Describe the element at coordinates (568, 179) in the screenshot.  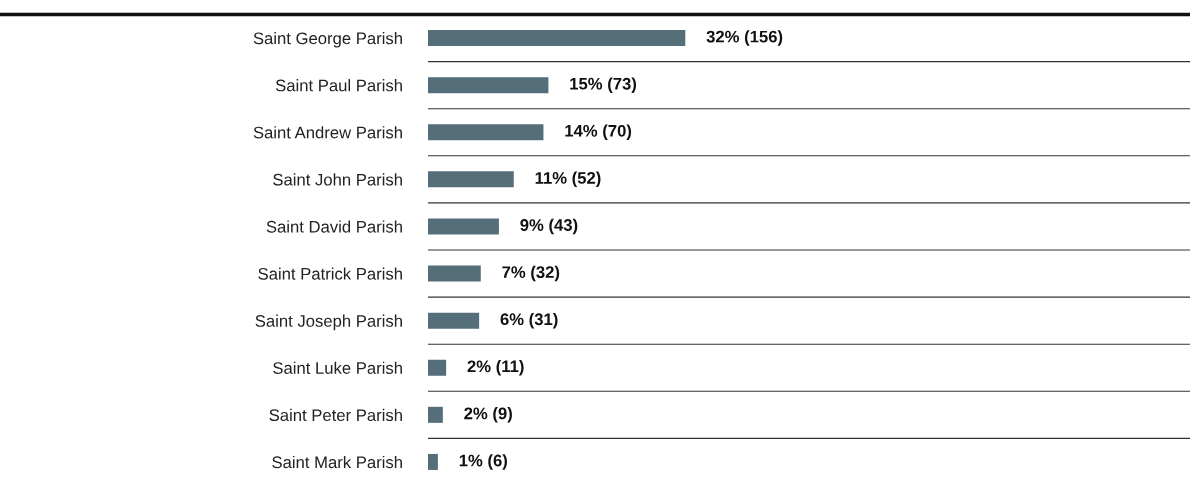
I see `data-label: 11% (52)` at that location.